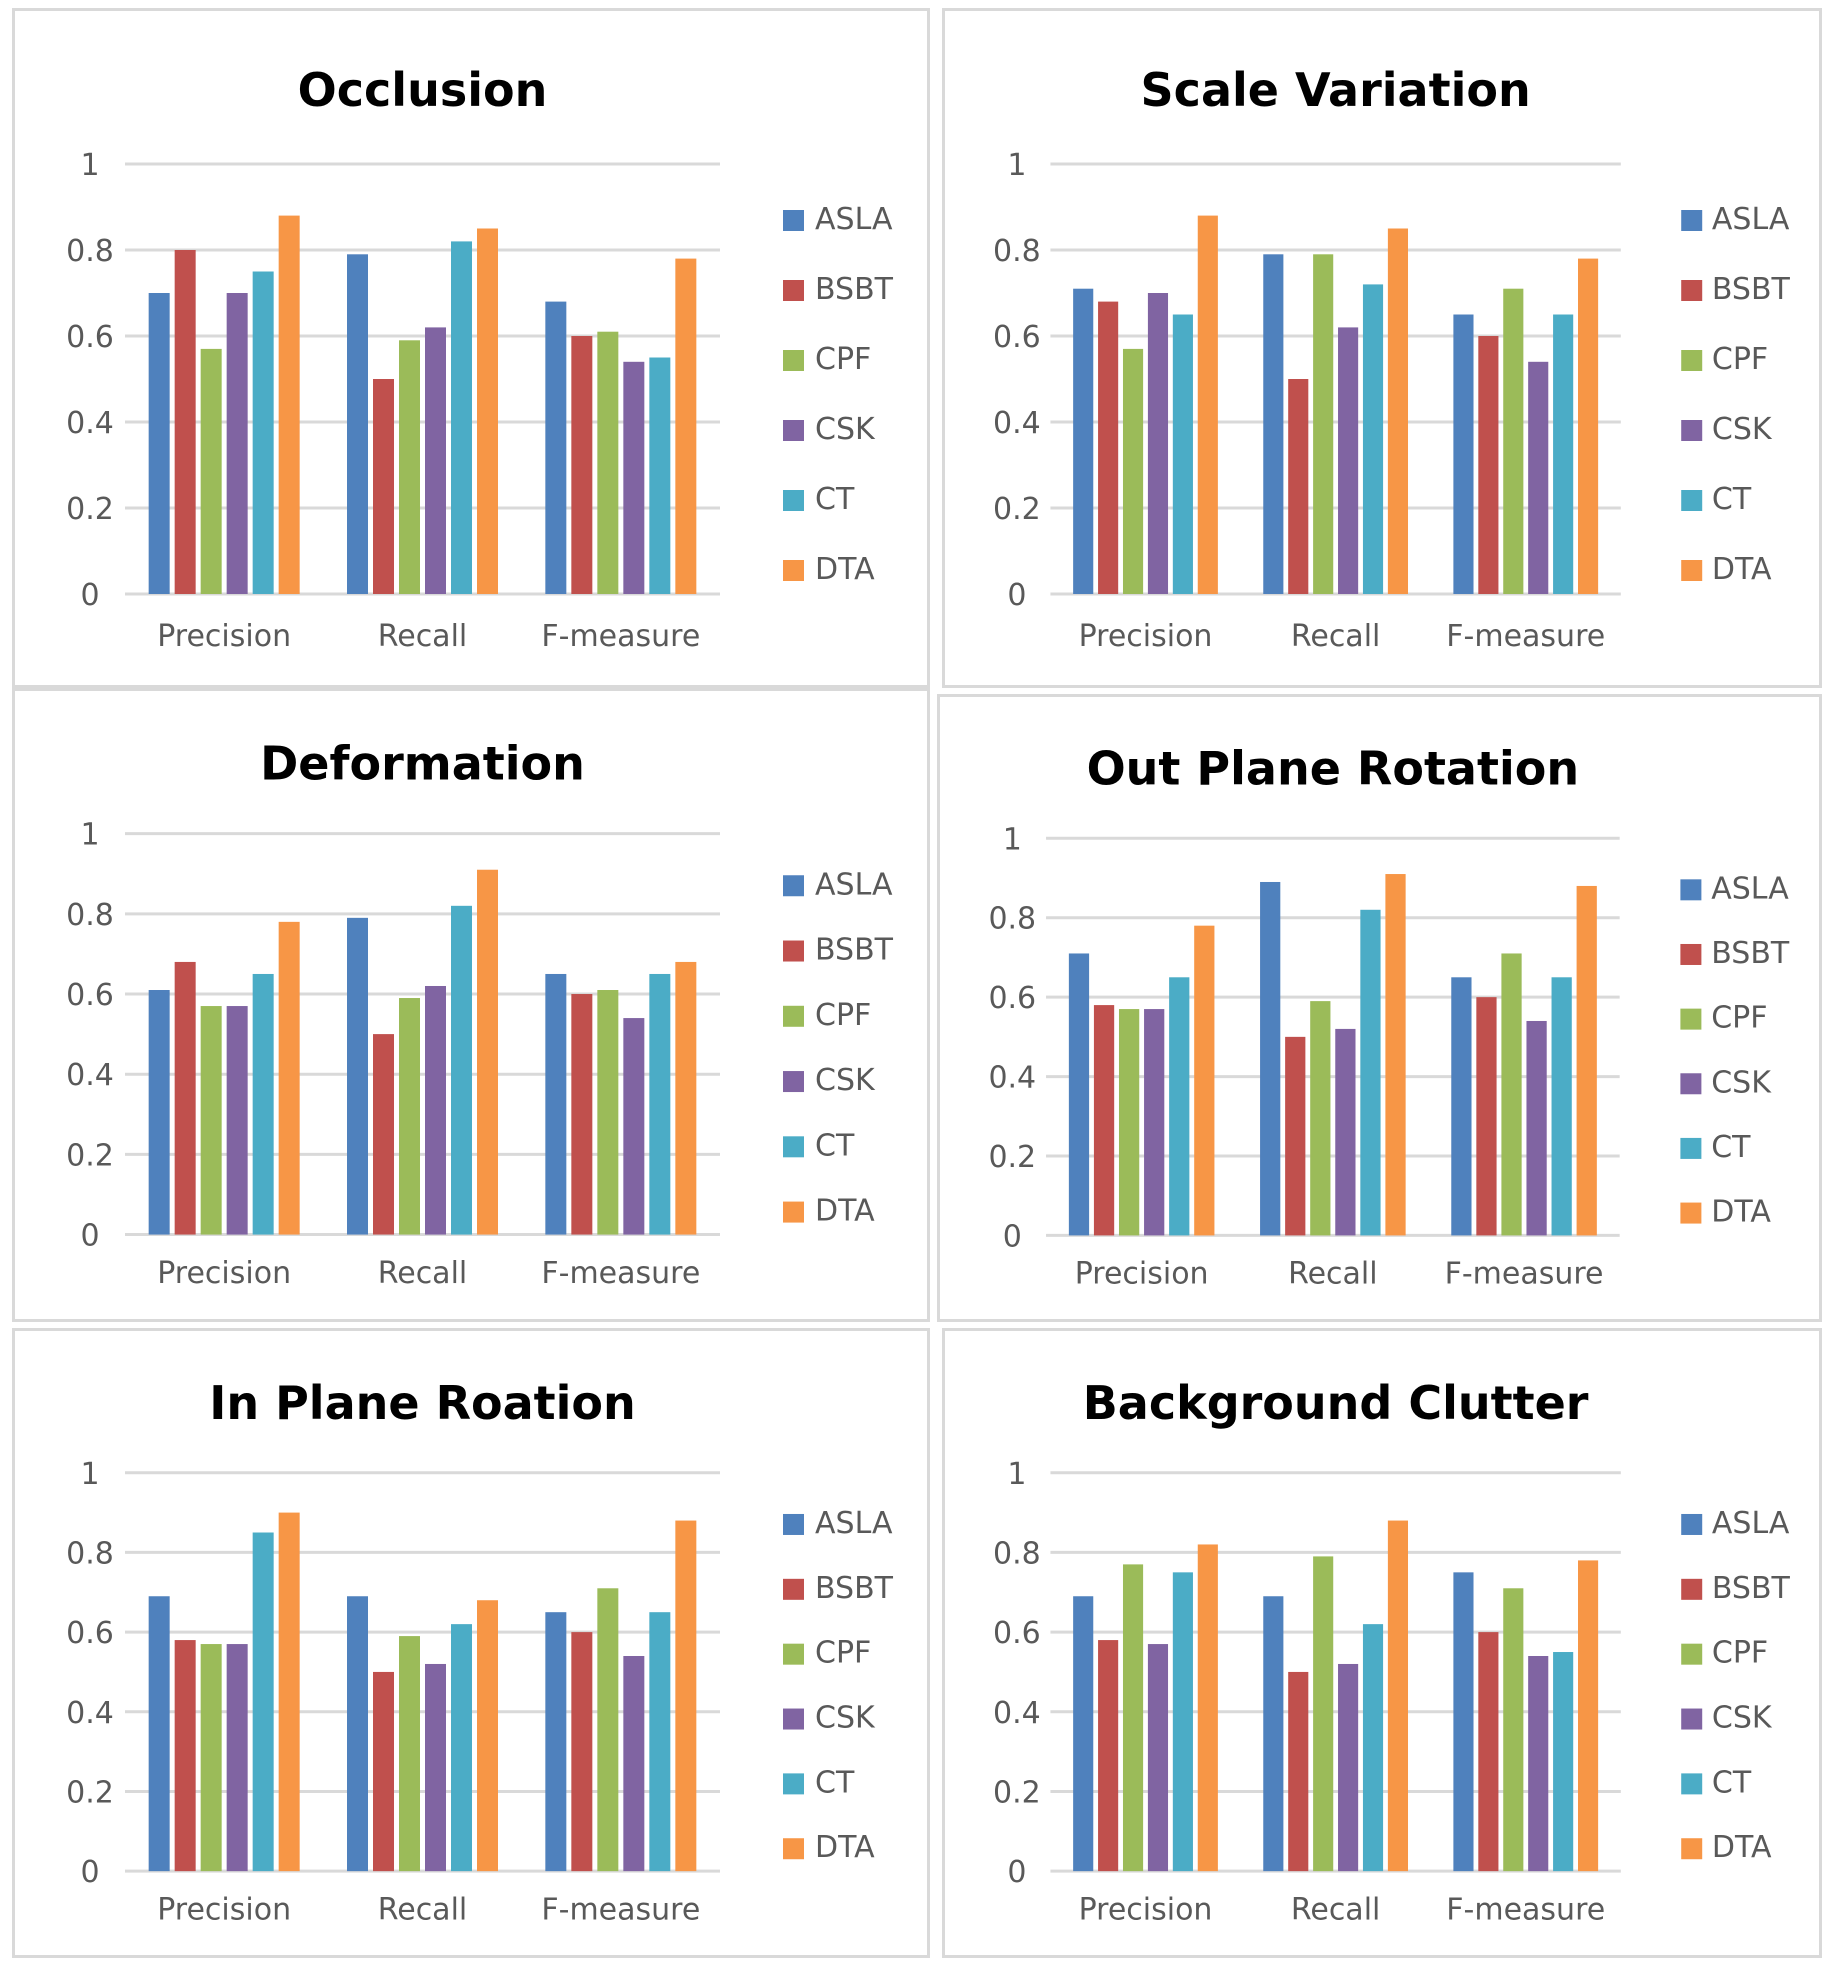 Image resolution: width=1837 pixels, height=1969 pixels. I want to click on bar-dta-precision, so click(289, 1078).